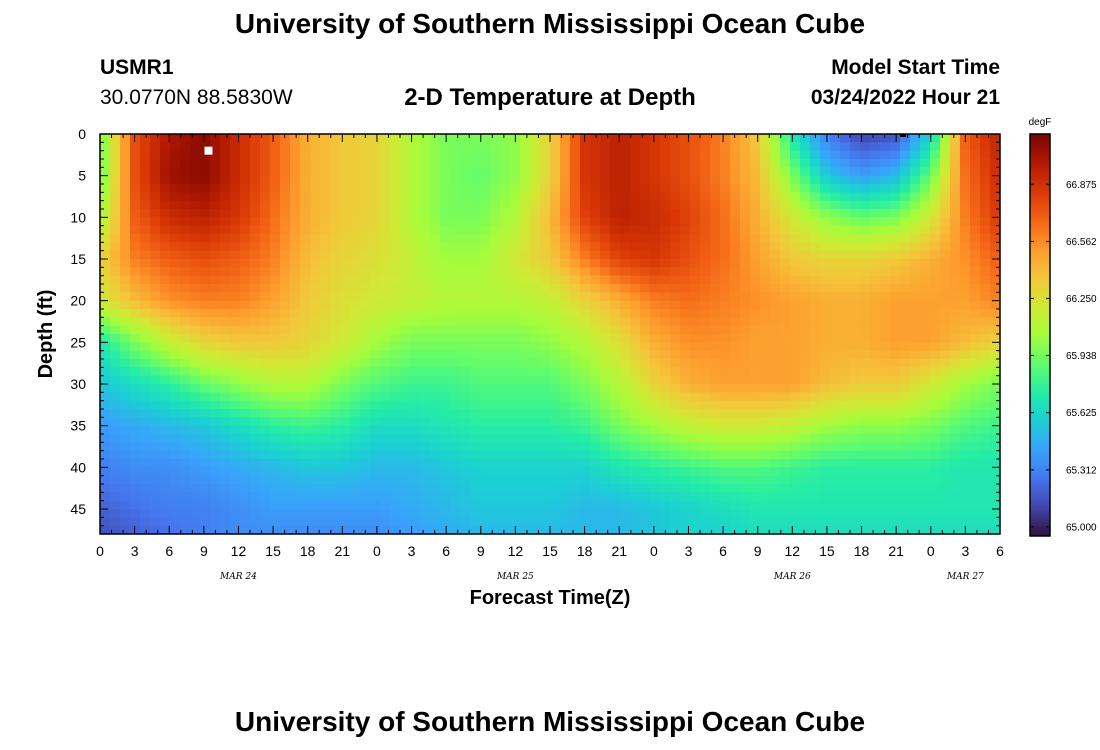 This screenshot has width=1100, height=750. Describe the element at coordinates (82, 134) in the screenshot. I see `y-tick-label: 0` at that location.